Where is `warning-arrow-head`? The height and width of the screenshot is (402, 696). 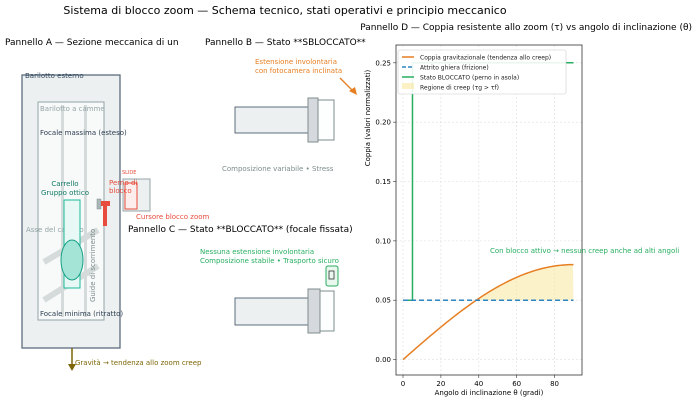 warning-arrow-head is located at coordinates (353, 91).